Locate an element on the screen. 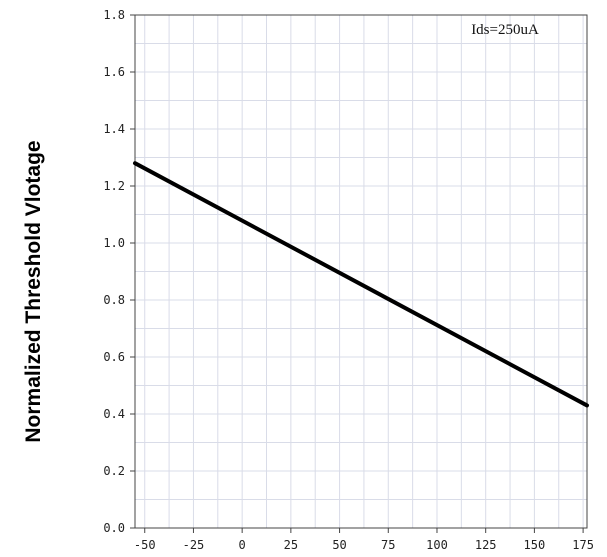 This screenshot has height=557, width=607. y-axis-label: Normalized Threshold Vlotage is located at coordinates (33, 291).